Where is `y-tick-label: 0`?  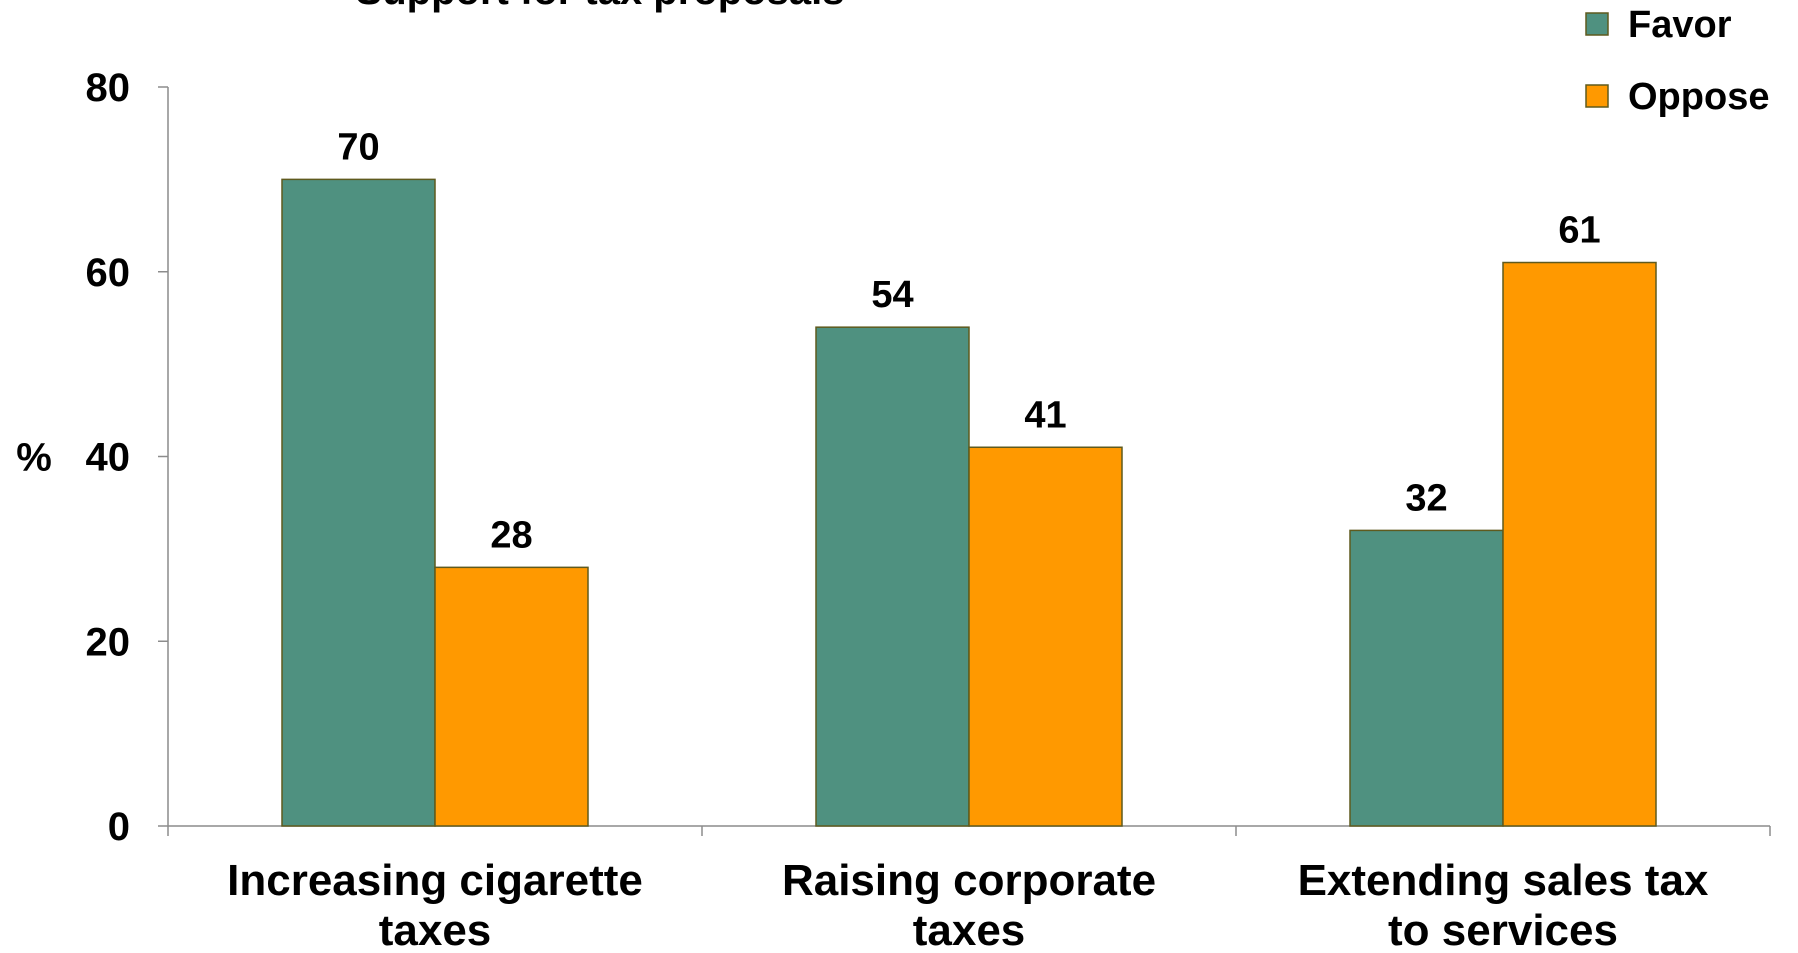
y-tick-label: 0 is located at coordinates (119, 827).